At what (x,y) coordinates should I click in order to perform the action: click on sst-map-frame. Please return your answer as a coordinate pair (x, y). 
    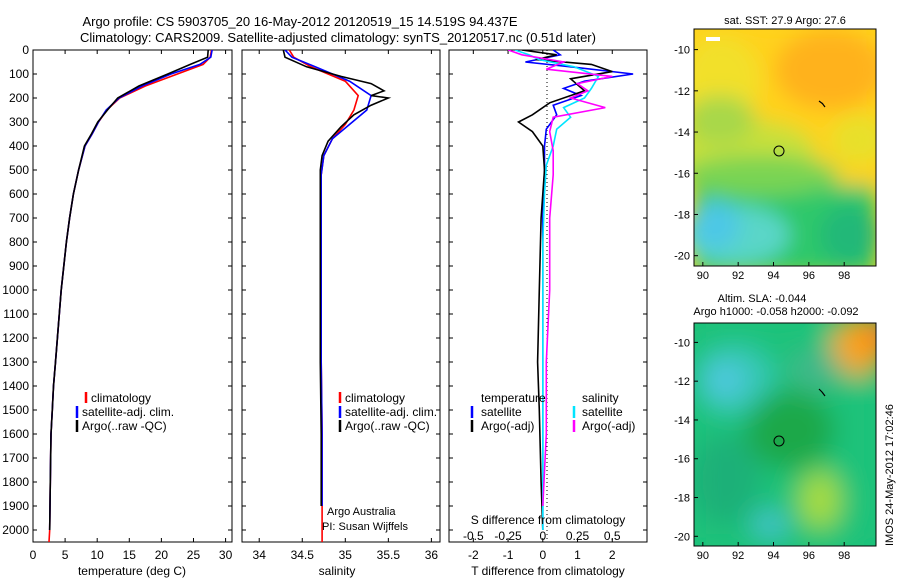
    Looking at the image, I should click on (785, 147).